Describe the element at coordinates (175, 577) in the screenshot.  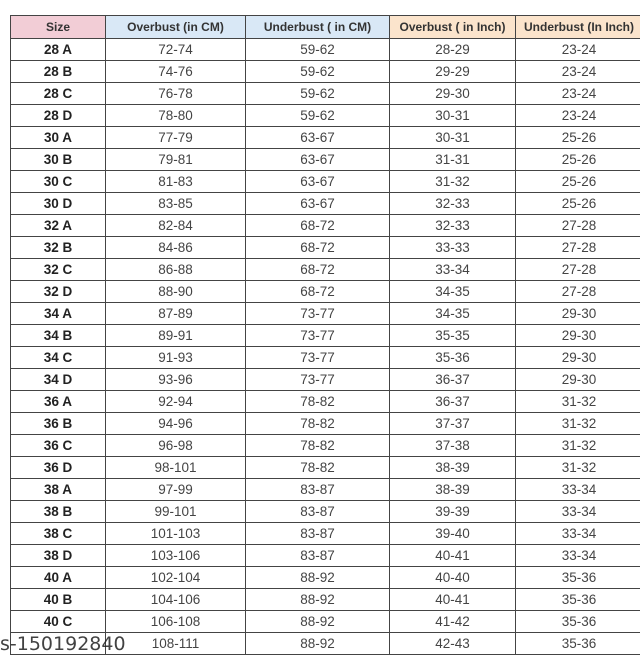
I see `measurement-cell: 102-104` at that location.